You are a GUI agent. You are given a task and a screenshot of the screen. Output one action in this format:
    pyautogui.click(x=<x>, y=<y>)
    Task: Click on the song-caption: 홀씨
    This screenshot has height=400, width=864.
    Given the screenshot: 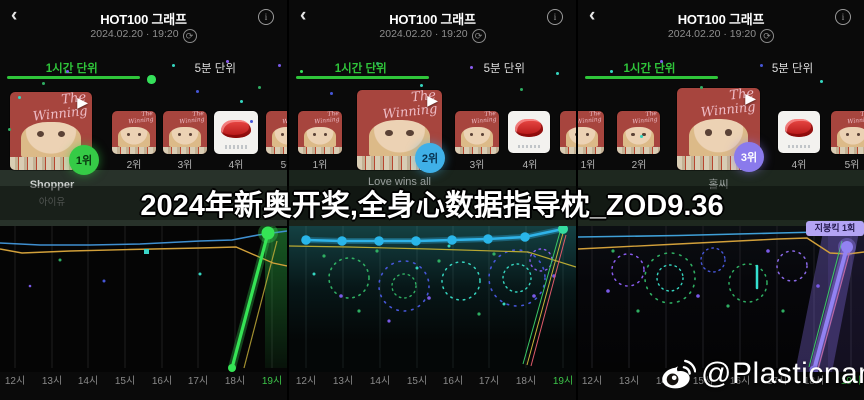 What is the action you would take?
    pyautogui.click(x=718, y=184)
    